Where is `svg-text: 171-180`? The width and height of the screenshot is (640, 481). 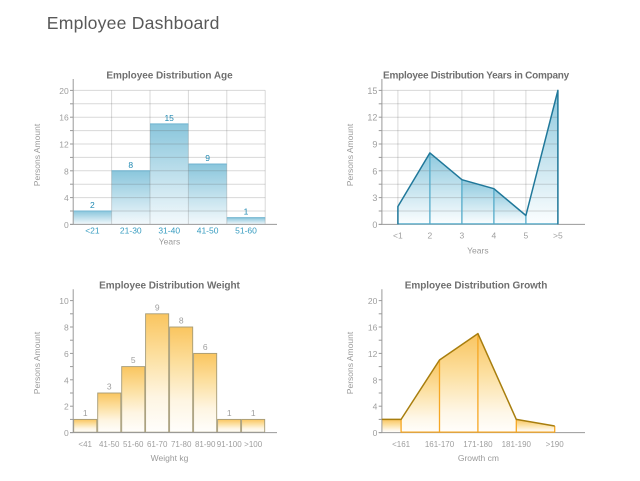 svg-text: 171-180 is located at coordinates (478, 444).